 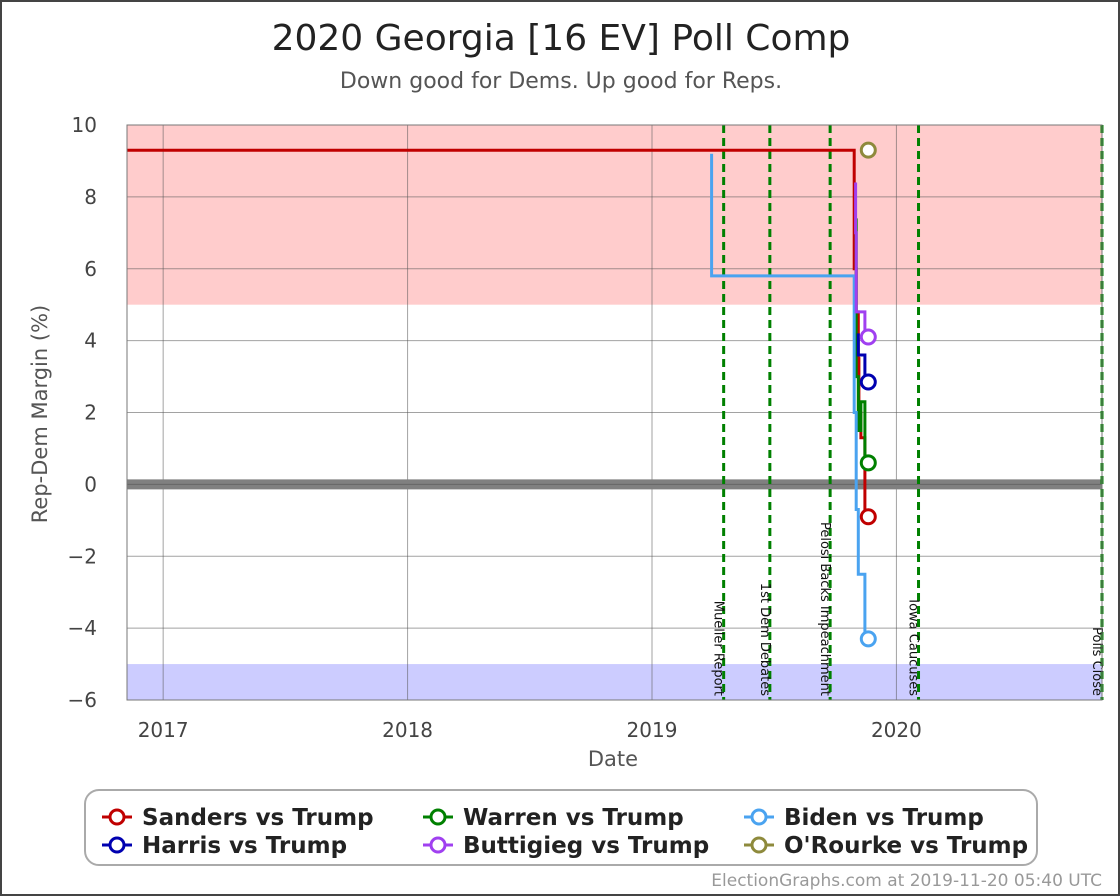 I want to click on event-label: Pelosi Backs Impeachment, so click(x=824, y=609).